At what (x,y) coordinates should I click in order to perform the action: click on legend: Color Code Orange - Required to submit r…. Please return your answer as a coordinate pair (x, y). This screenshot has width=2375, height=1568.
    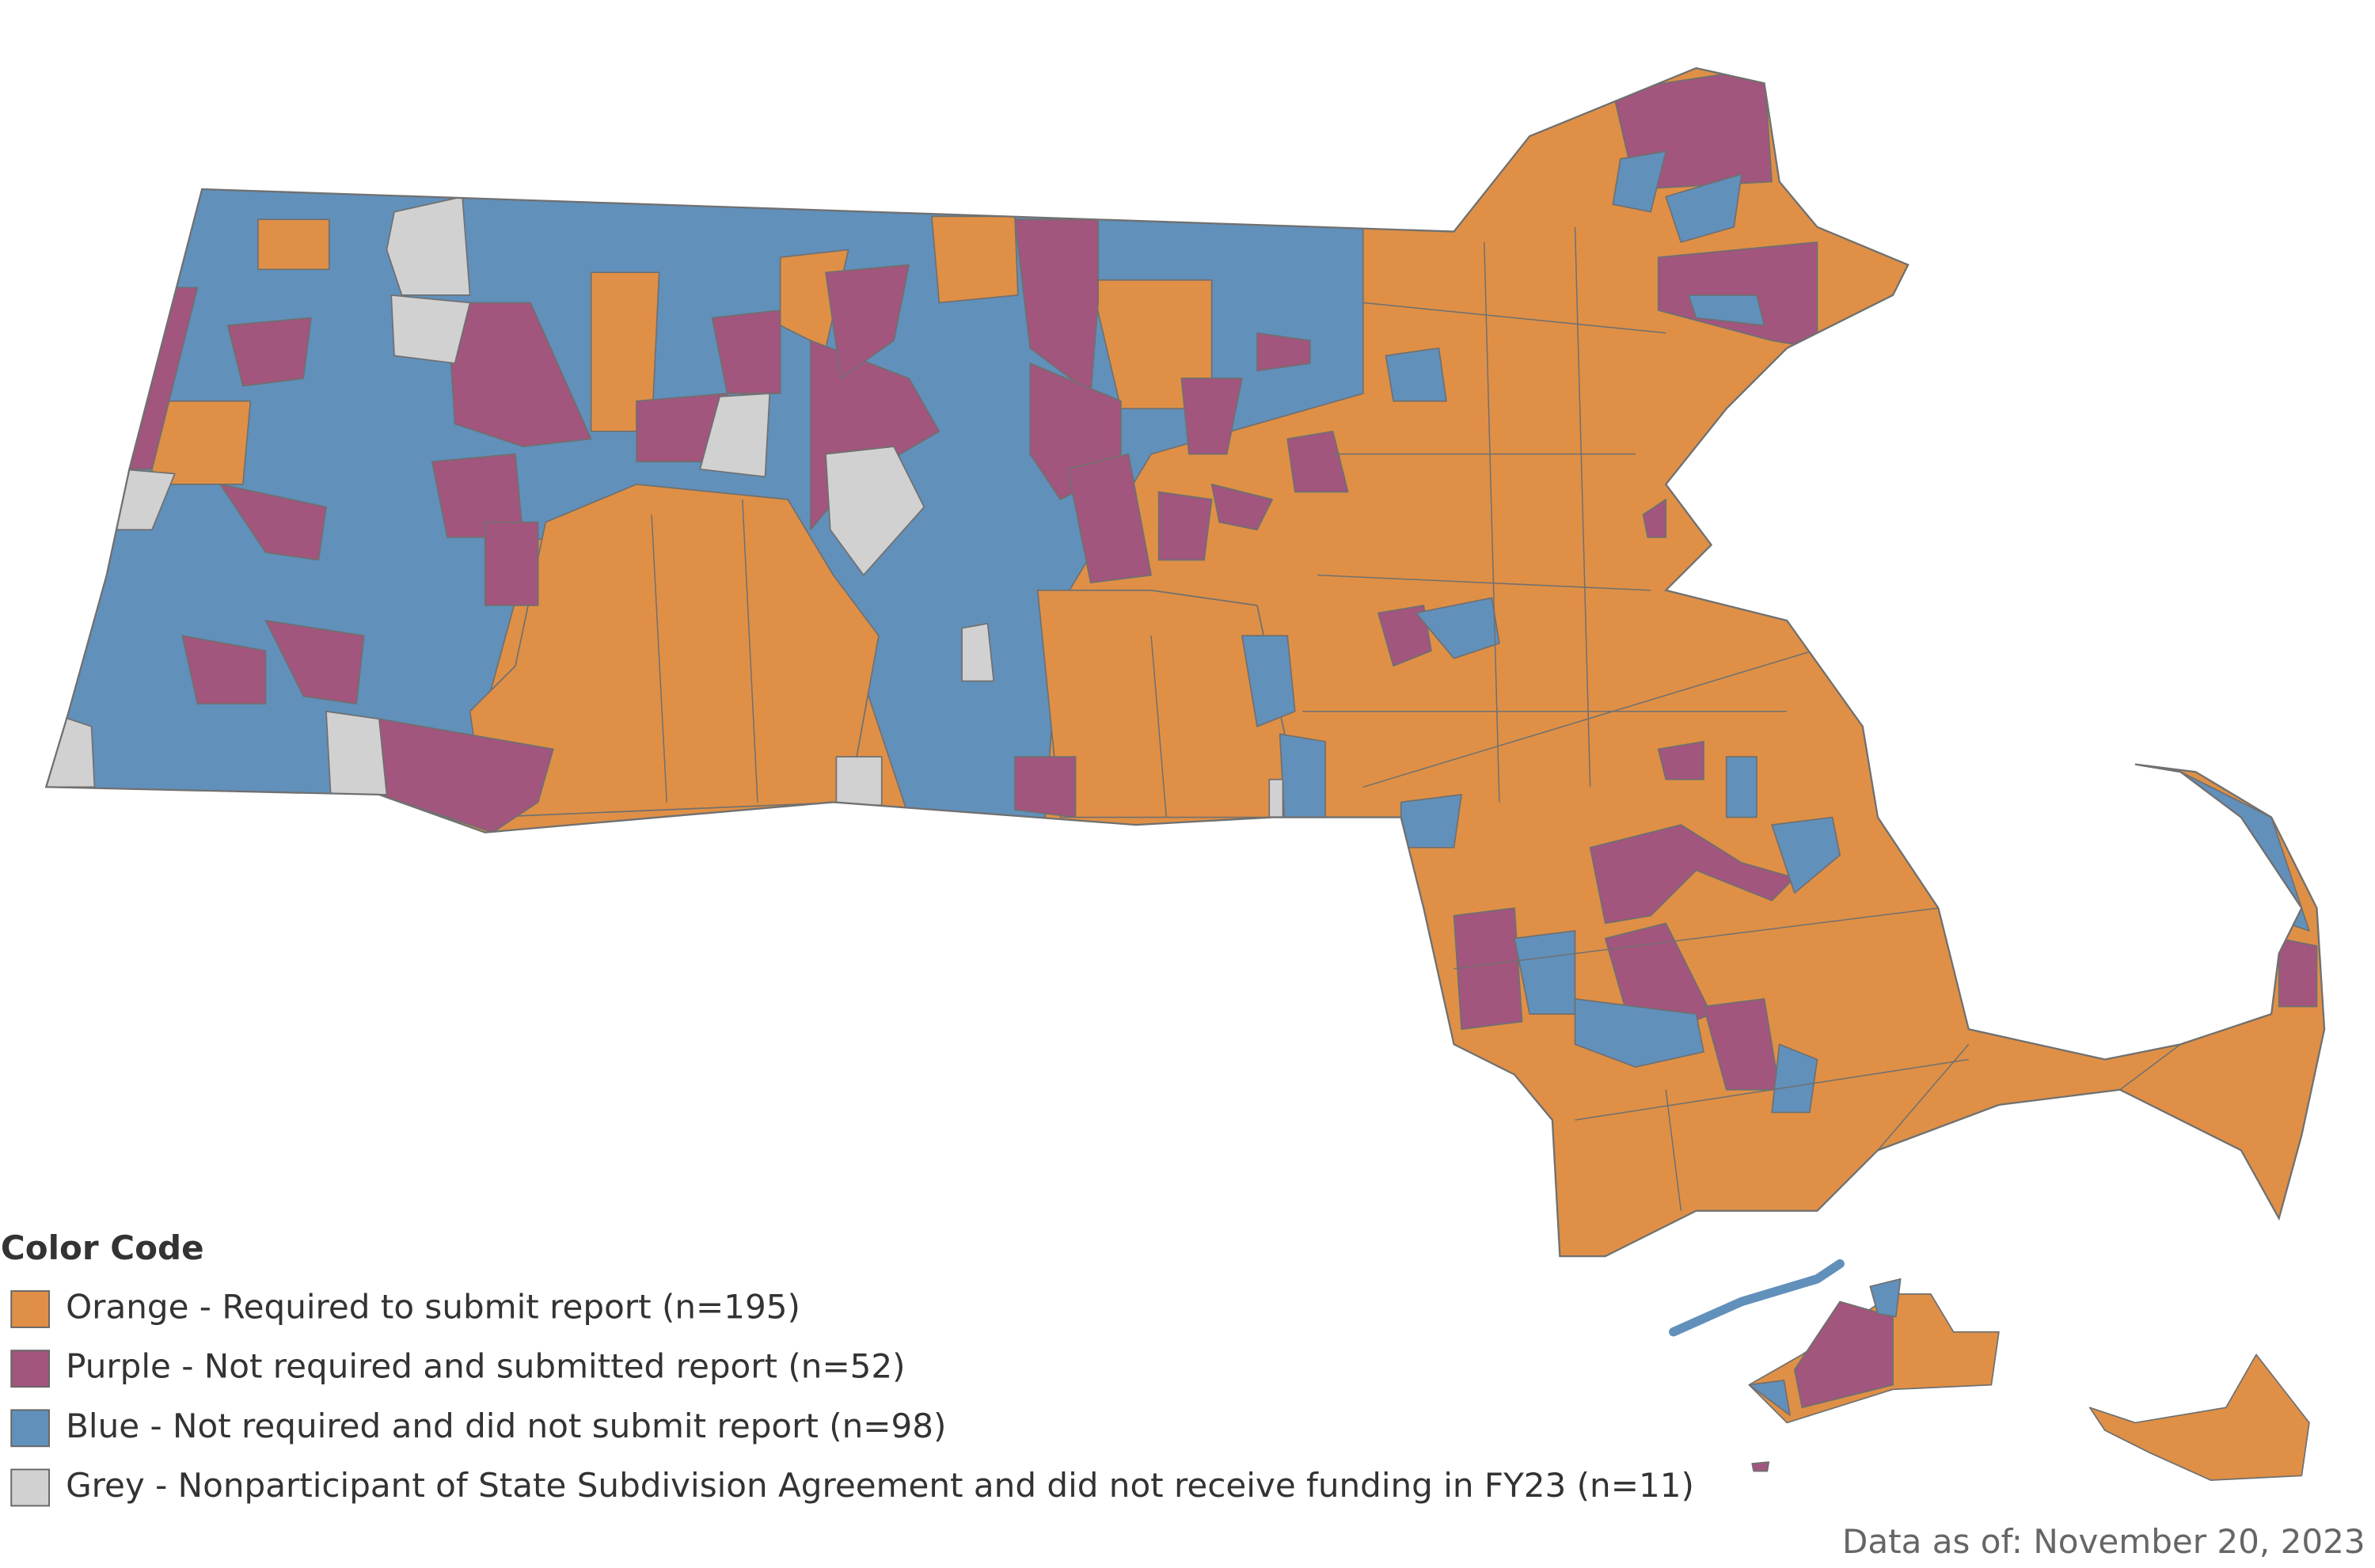
    Looking at the image, I should click on (847, 1367).